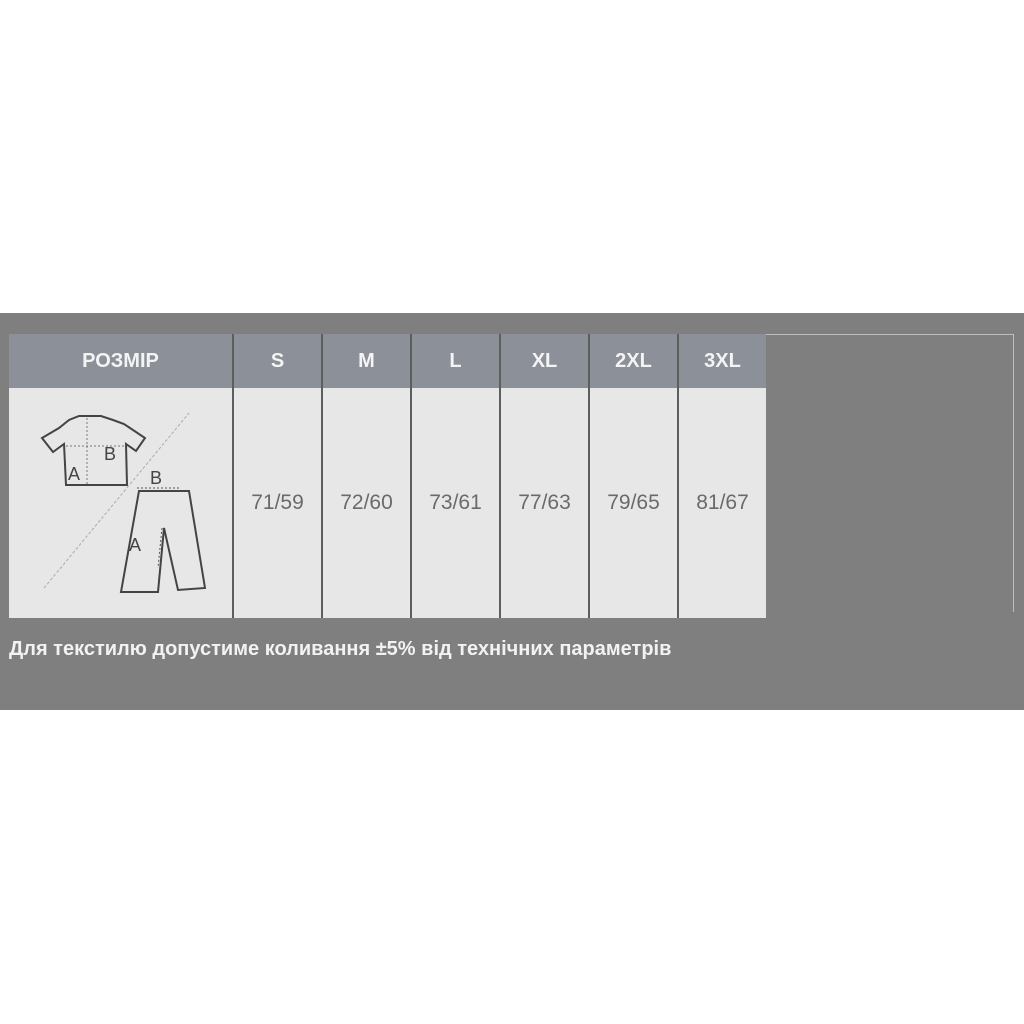 The width and height of the screenshot is (1024, 1024). I want to click on diagram-cell: B A B A, so click(121, 503).